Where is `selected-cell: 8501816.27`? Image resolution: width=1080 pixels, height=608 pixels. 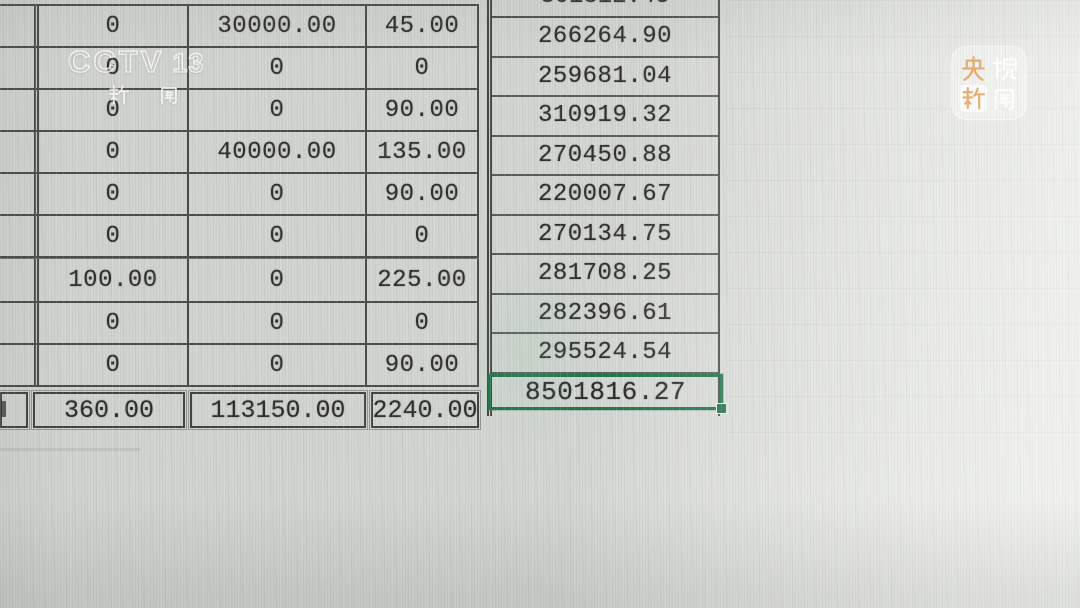
selected-cell: 8501816.27 is located at coordinates (607, 394).